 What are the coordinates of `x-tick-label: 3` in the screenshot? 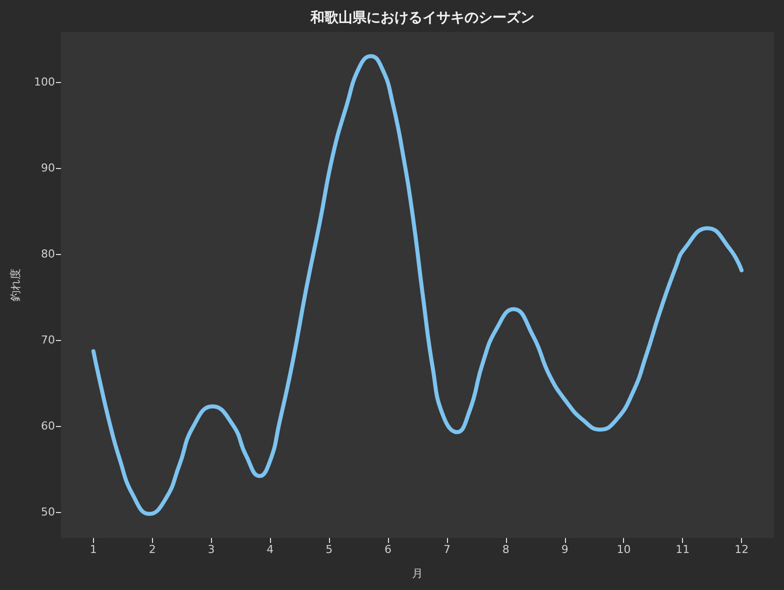 It's located at (211, 549).